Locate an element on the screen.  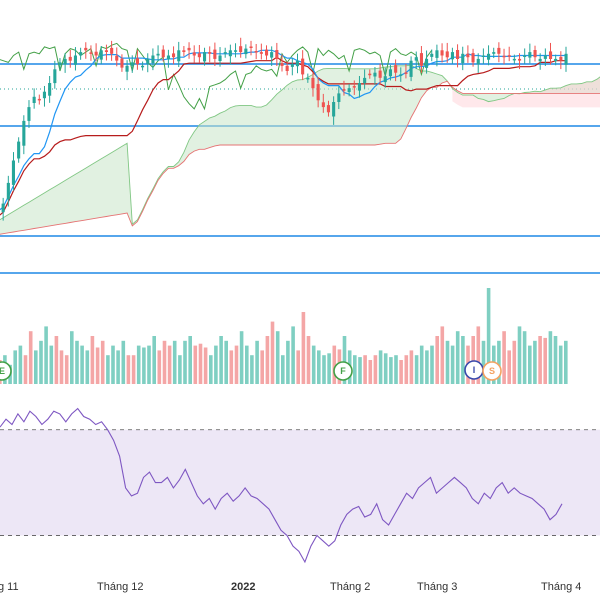
x-tick-label: 2022 is located at coordinates (243, 587).